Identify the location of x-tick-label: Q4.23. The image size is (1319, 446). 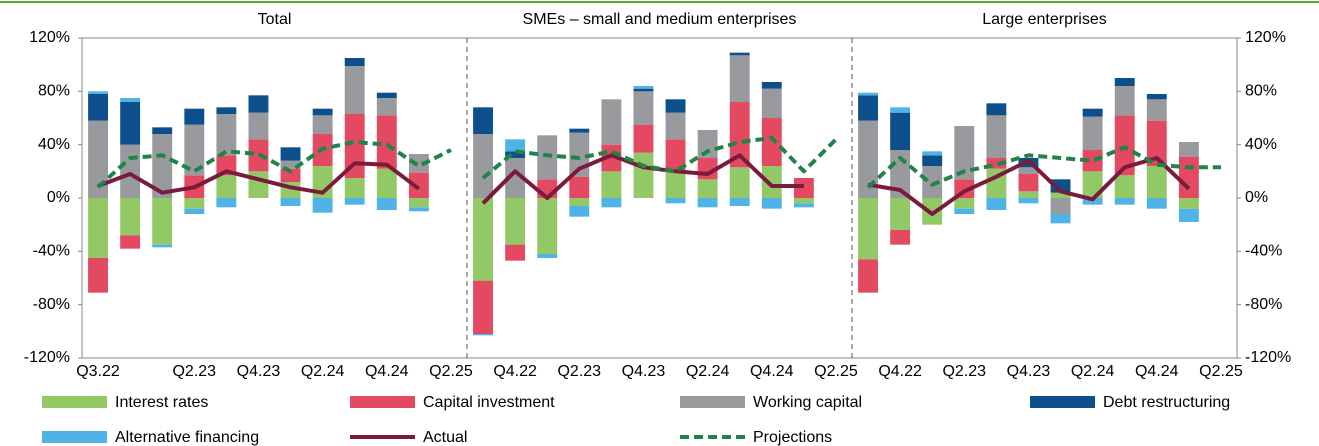
(644, 371).